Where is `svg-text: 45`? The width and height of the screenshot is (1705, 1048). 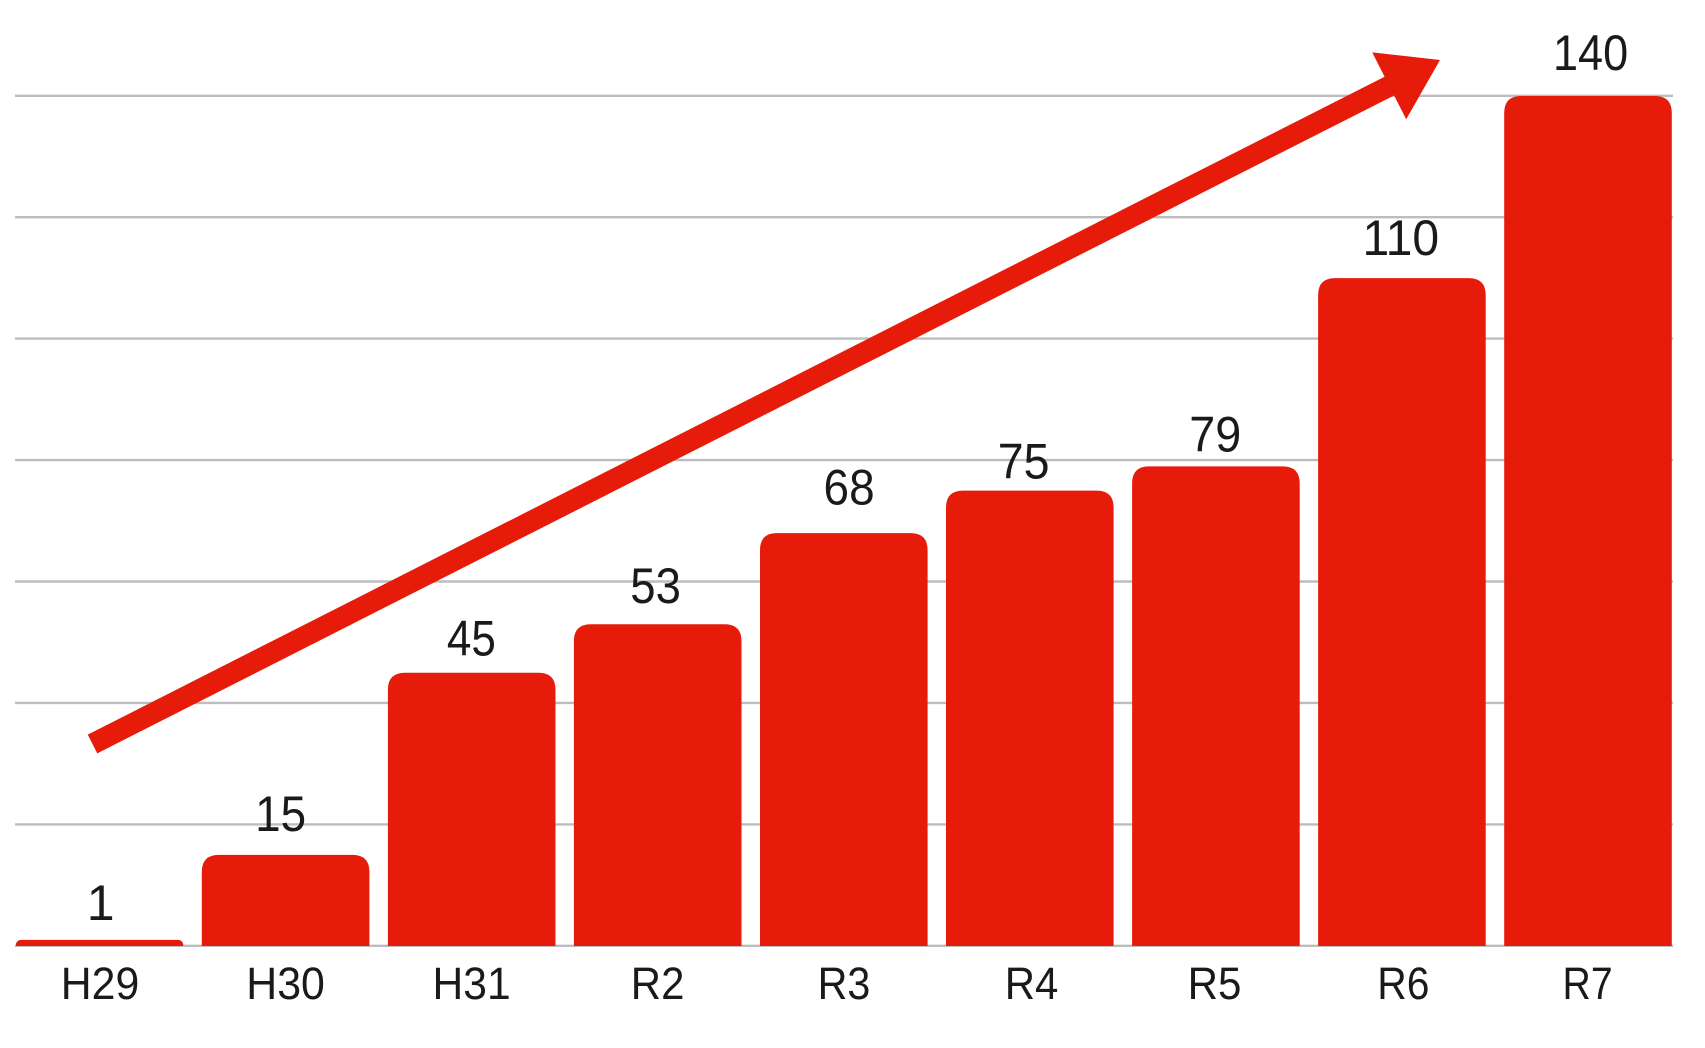
svg-text: 45 is located at coordinates (471, 639).